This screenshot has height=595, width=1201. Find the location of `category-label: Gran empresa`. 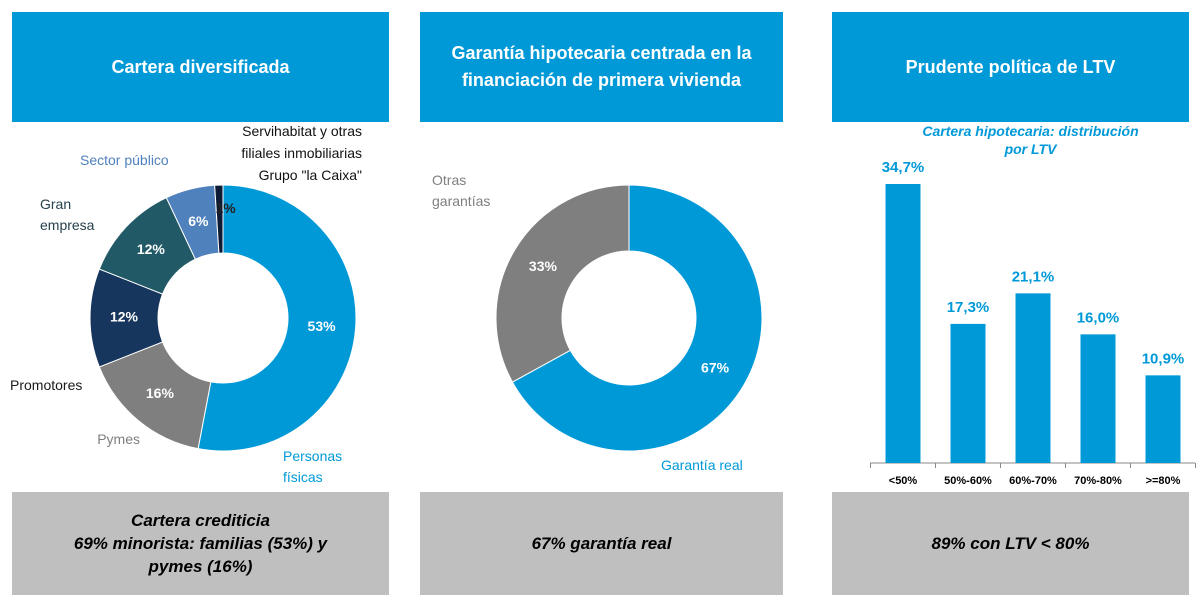

category-label: Gran empresa is located at coordinates (67, 214).